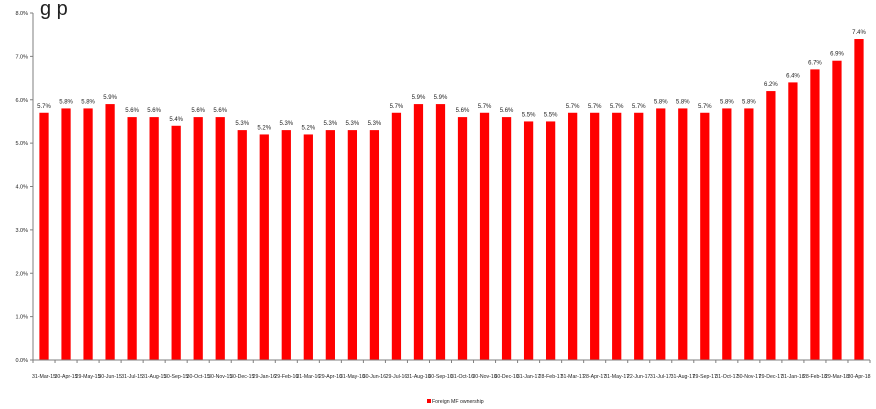 The image size is (876, 409). Describe the element at coordinates (793, 76) in the screenshot. I see `bar-data-label: 6.4%` at that location.